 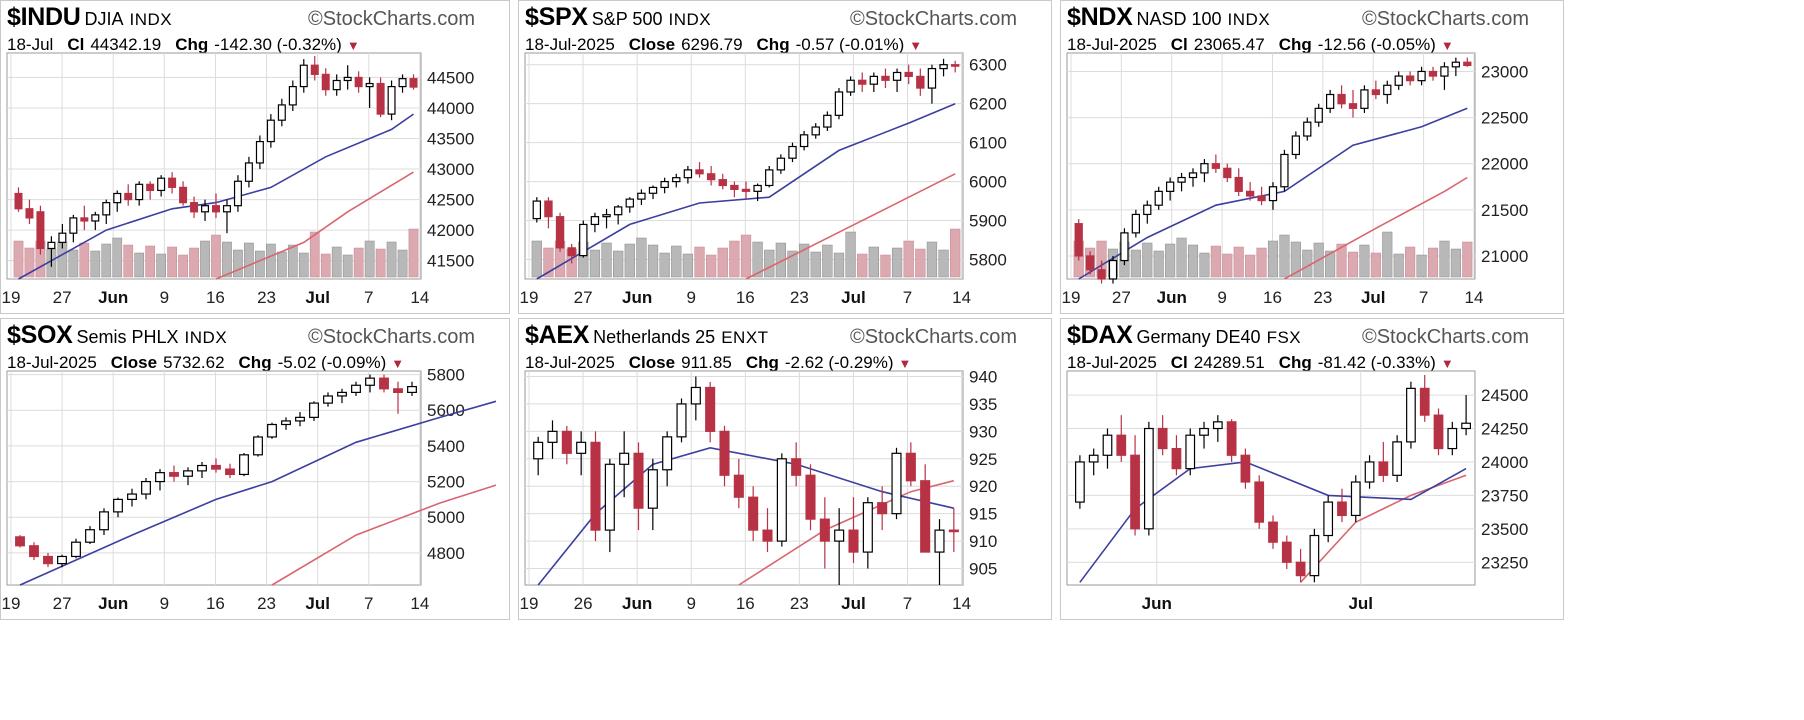 What do you see at coordinates (450, 230) in the screenshot?
I see `y-tick-label: 42000` at bounding box center [450, 230].